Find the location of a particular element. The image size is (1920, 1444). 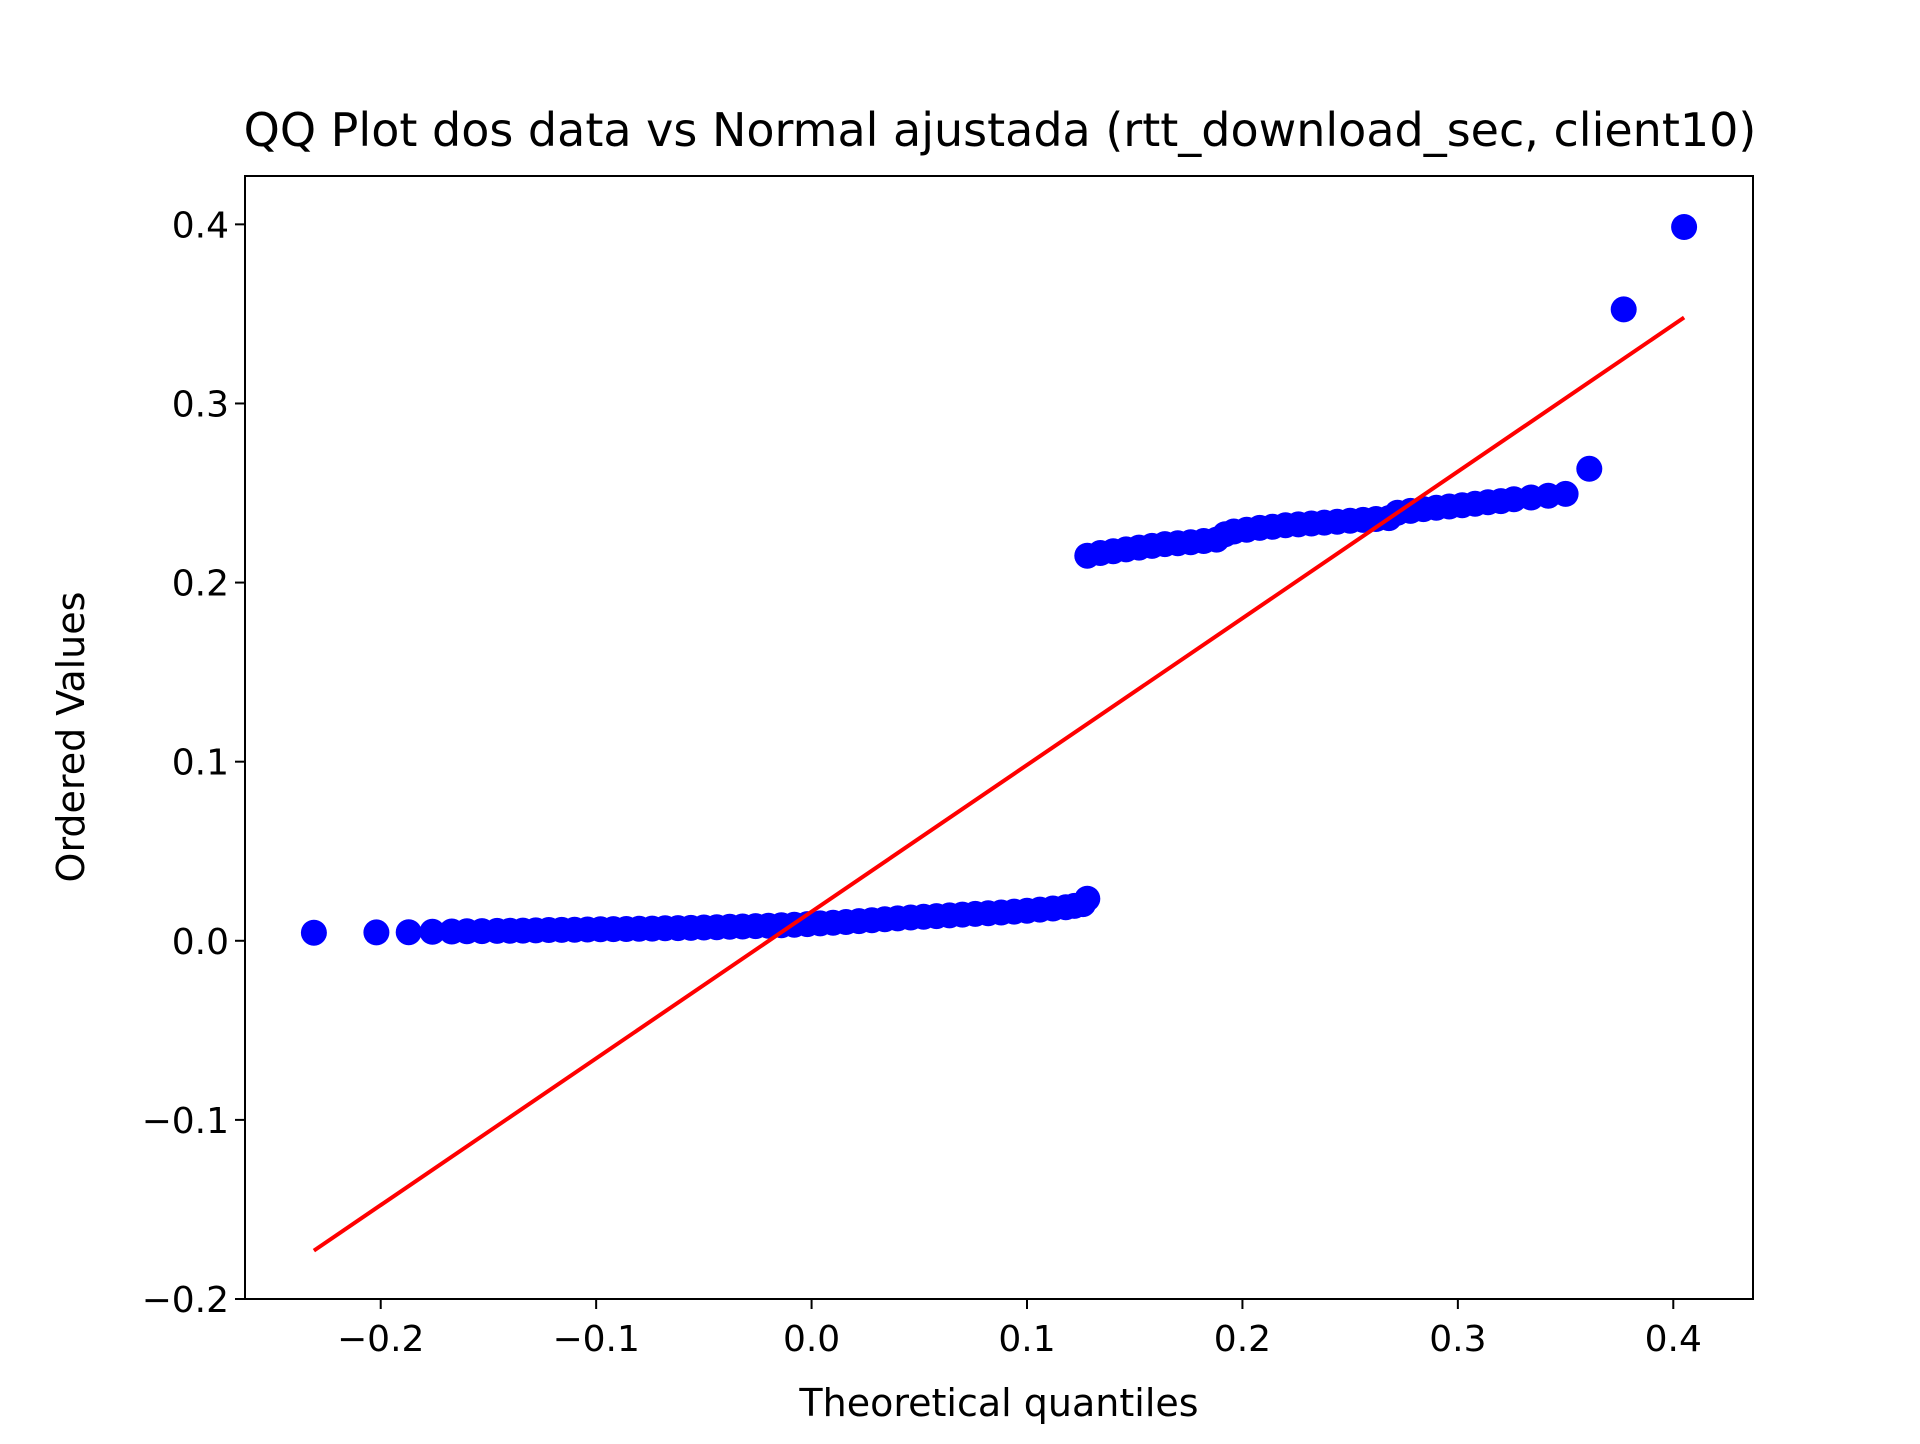

y-tick-label: 0.2 is located at coordinates (200, 584).